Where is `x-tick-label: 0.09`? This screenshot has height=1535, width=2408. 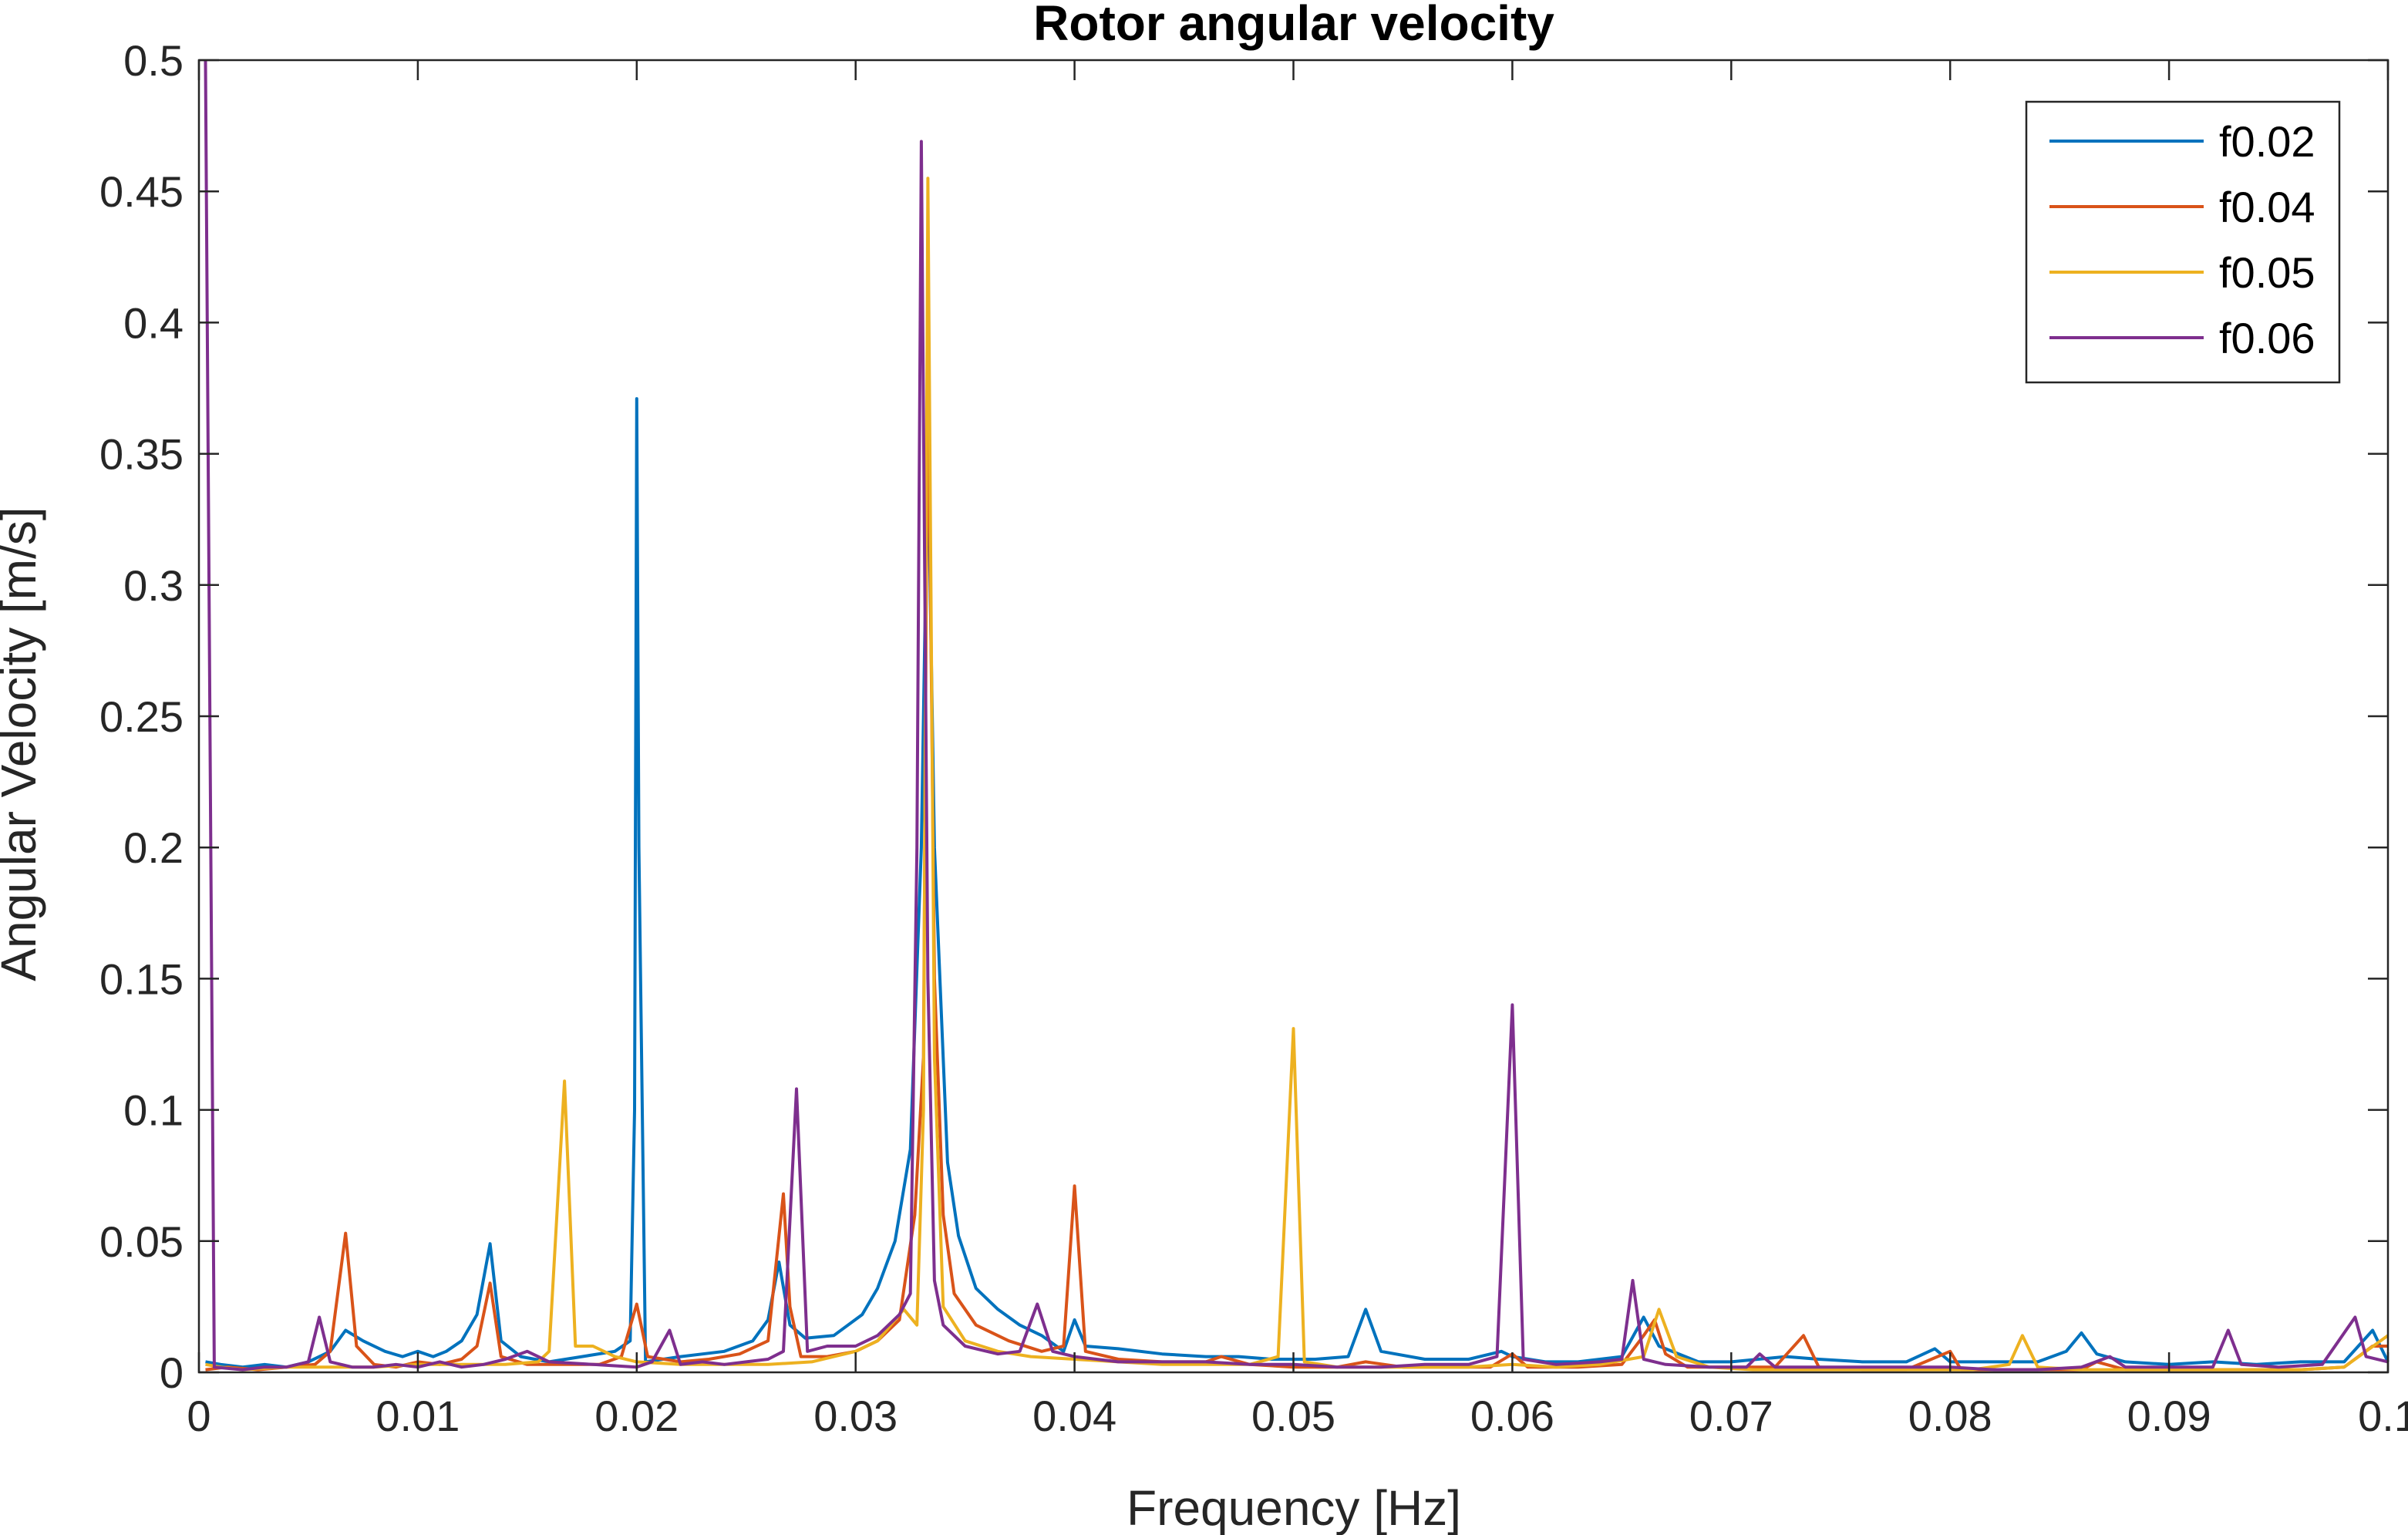
x-tick-label: 0.09 is located at coordinates (2169, 1416).